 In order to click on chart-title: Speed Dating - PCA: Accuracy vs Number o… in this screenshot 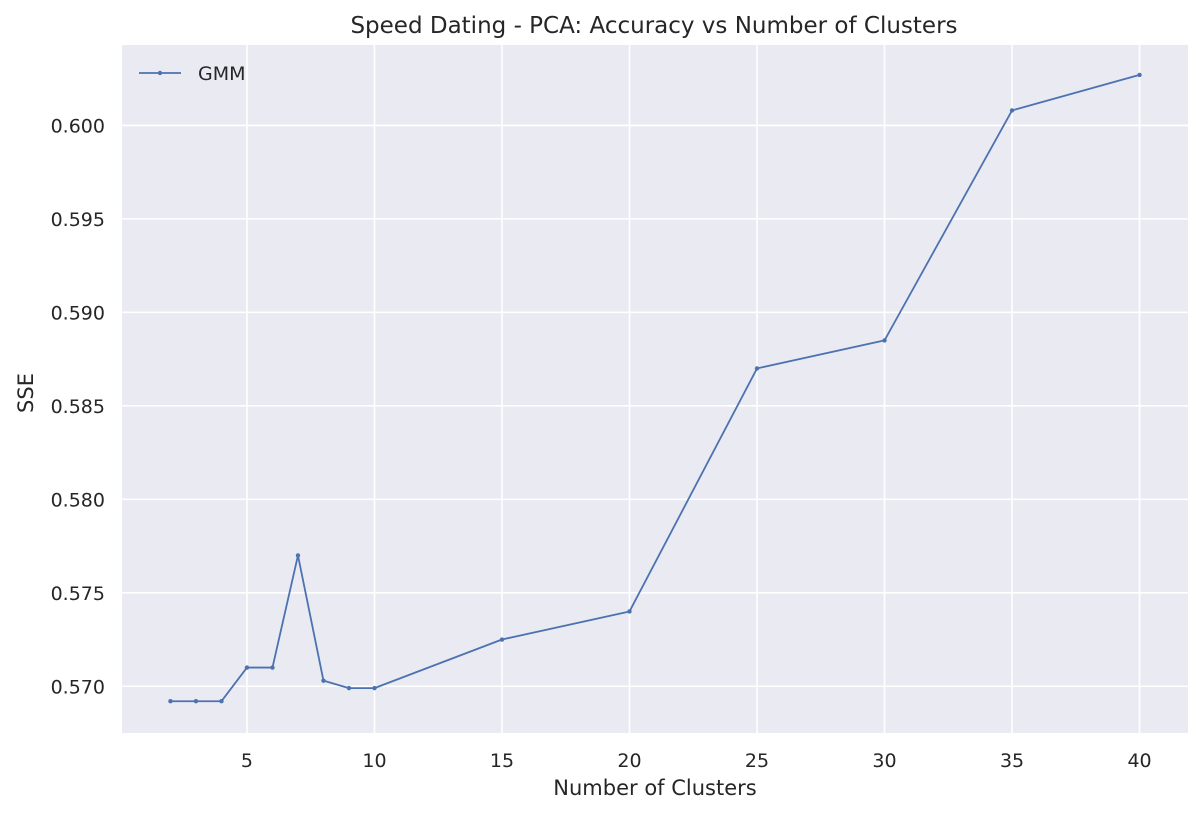, I will do `click(653, 26)`.